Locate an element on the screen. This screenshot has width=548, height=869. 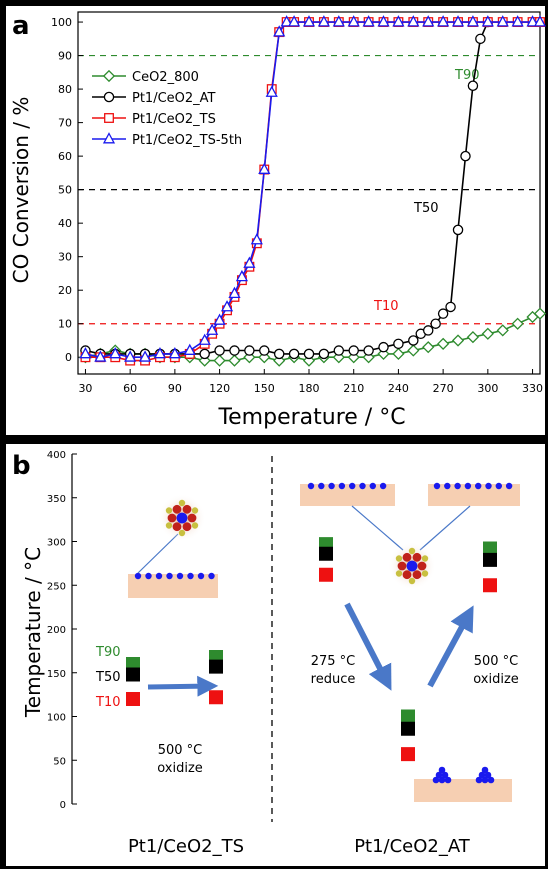
panel-b-y-tick-label: 350 is located at coordinates (56, 499).